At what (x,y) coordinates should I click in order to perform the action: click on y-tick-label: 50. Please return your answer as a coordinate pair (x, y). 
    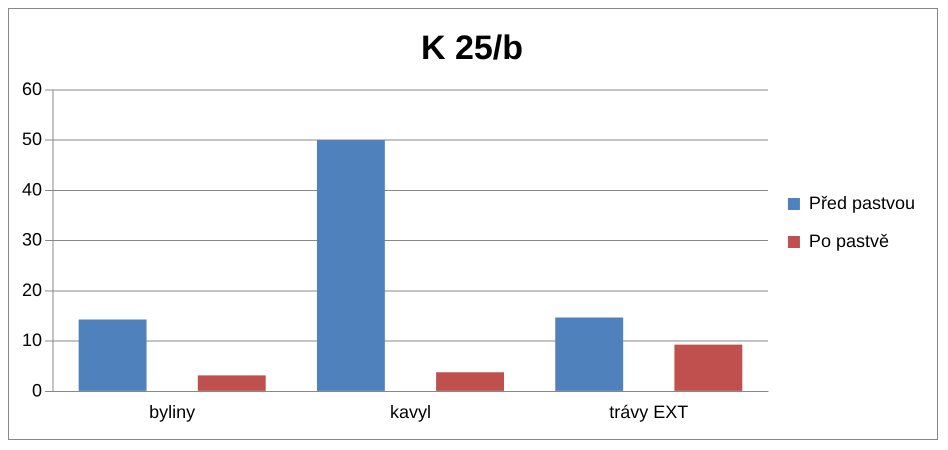
    Looking at the image, I should click on (32, 139).